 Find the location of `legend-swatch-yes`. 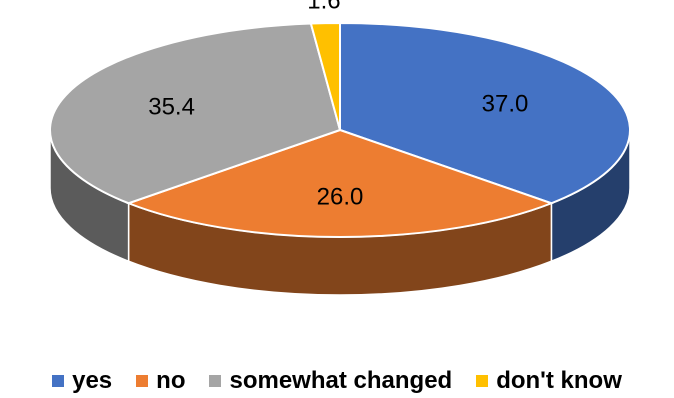

legend-swatch-yes is located at coordinates (58, 381).